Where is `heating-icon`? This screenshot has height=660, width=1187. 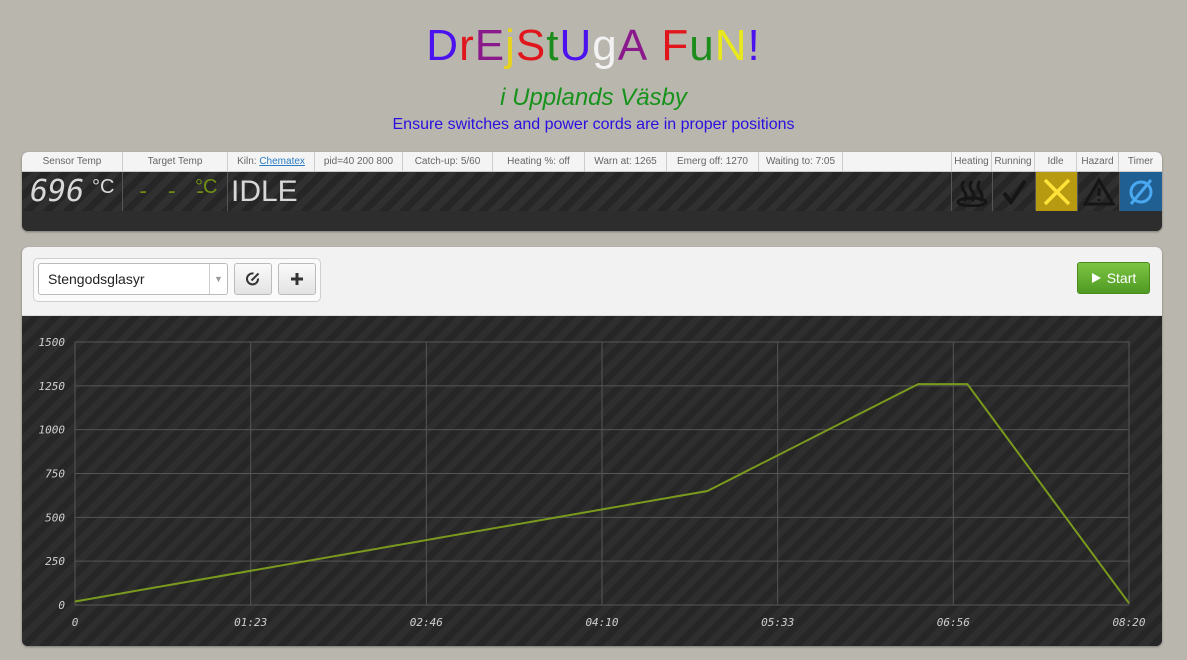
heating-icon is located at coordinates (972, 193).